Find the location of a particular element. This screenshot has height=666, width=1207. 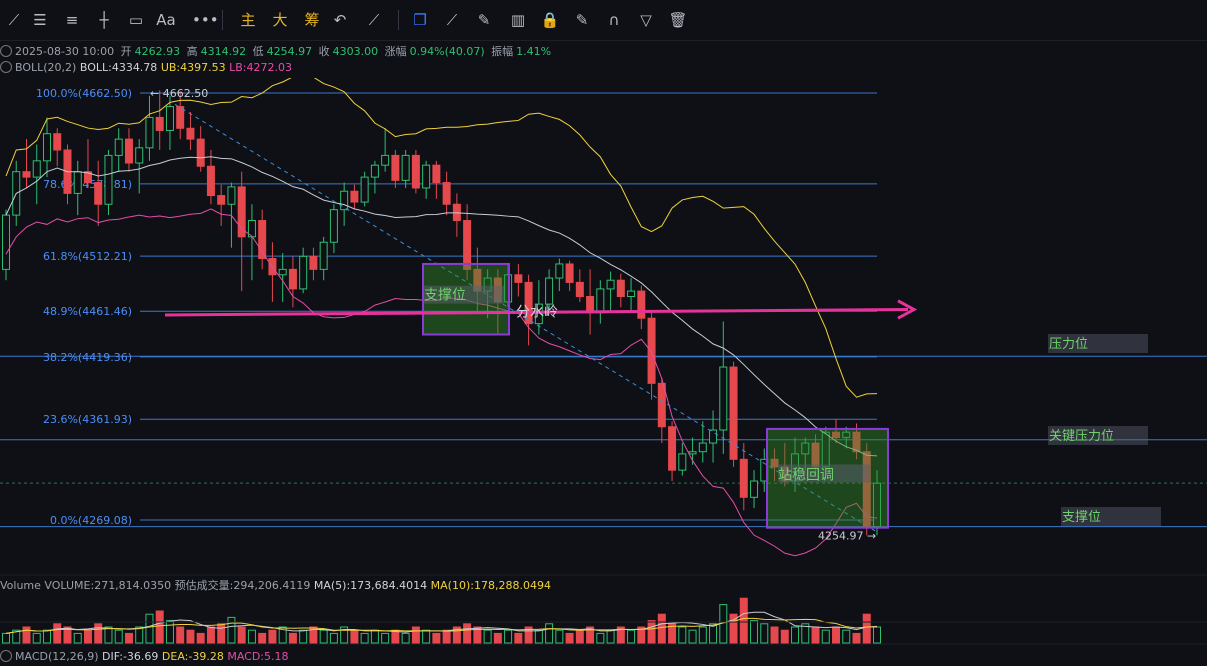

lock-icon: 🔒 is located at coordinates (550, 20).